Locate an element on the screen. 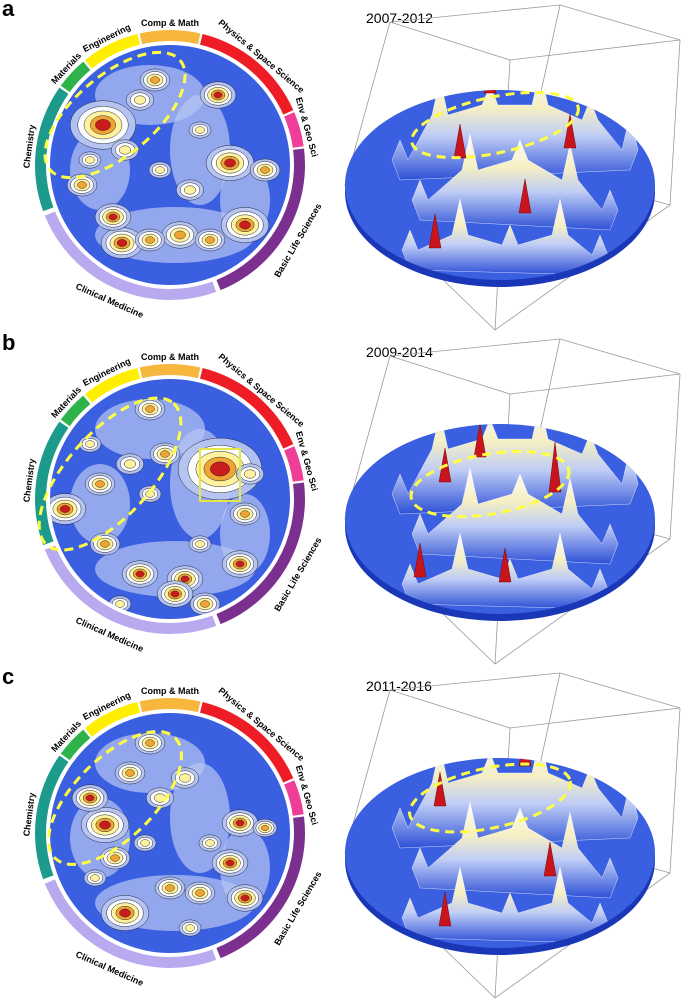  period-label: 2009-2014 is located at coordinates (399, 352).